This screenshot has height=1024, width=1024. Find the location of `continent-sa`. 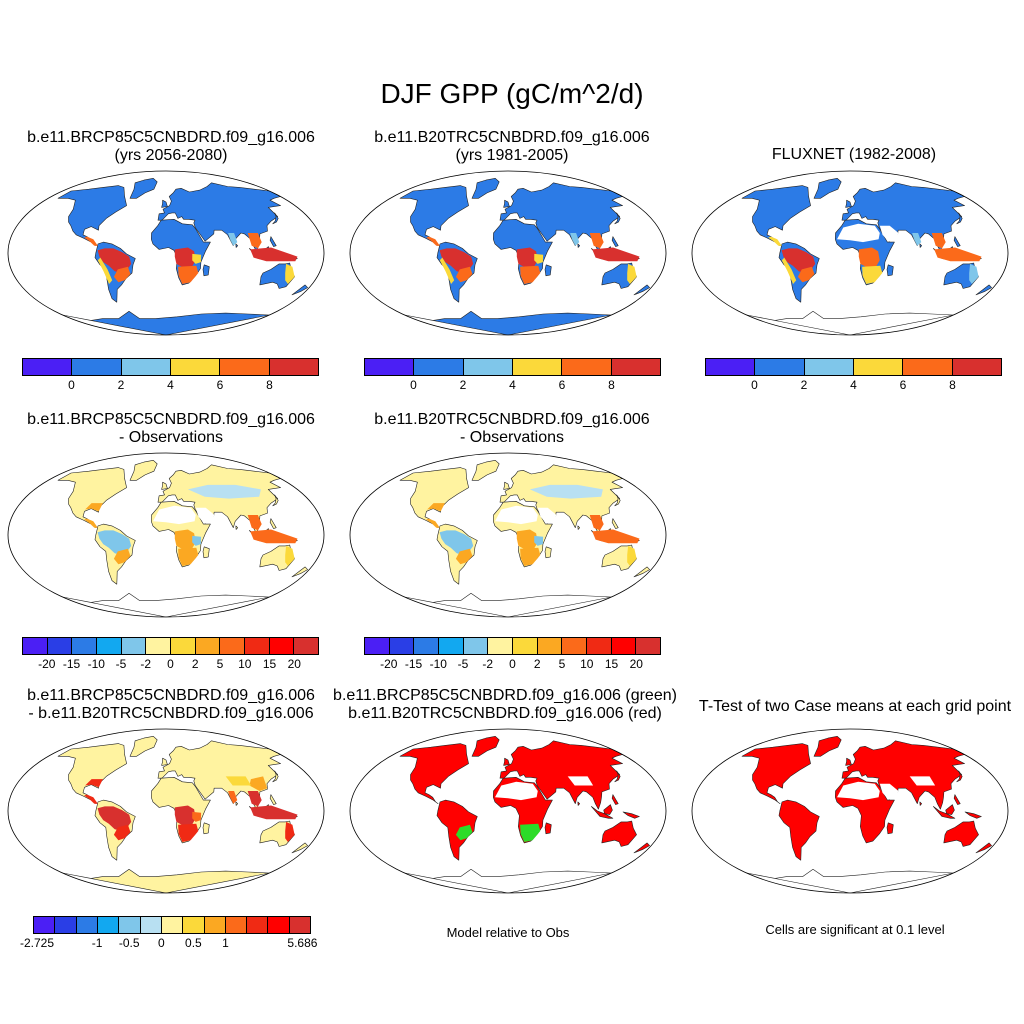

continent-sa is located at coordinates (457, 830).